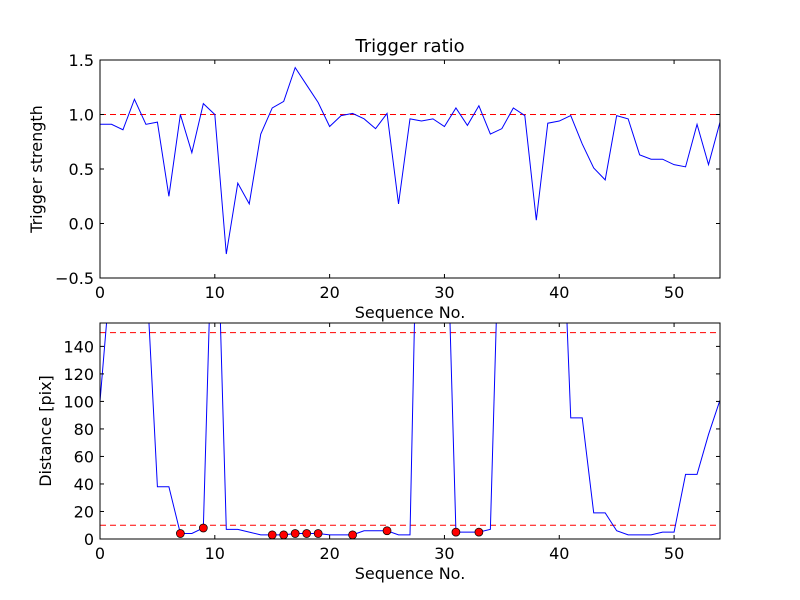 Image resolution: width=800 pixels, height=600 pixels. I want to click on y-tick-label: 80, so click(84, 429).